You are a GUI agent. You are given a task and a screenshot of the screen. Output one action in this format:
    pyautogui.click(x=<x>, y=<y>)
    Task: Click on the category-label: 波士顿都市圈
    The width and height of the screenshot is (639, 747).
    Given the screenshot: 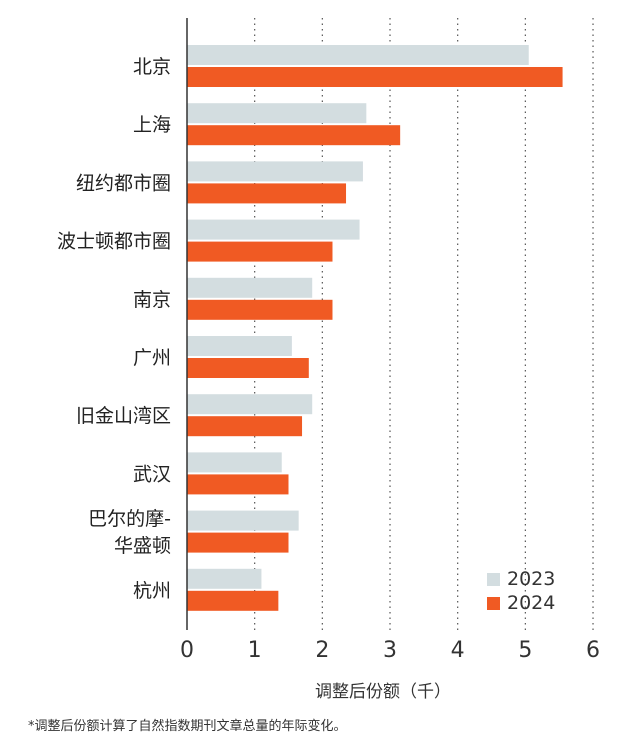 What is the action you would take?
    pyautogui.click(x=114, y=242)
    